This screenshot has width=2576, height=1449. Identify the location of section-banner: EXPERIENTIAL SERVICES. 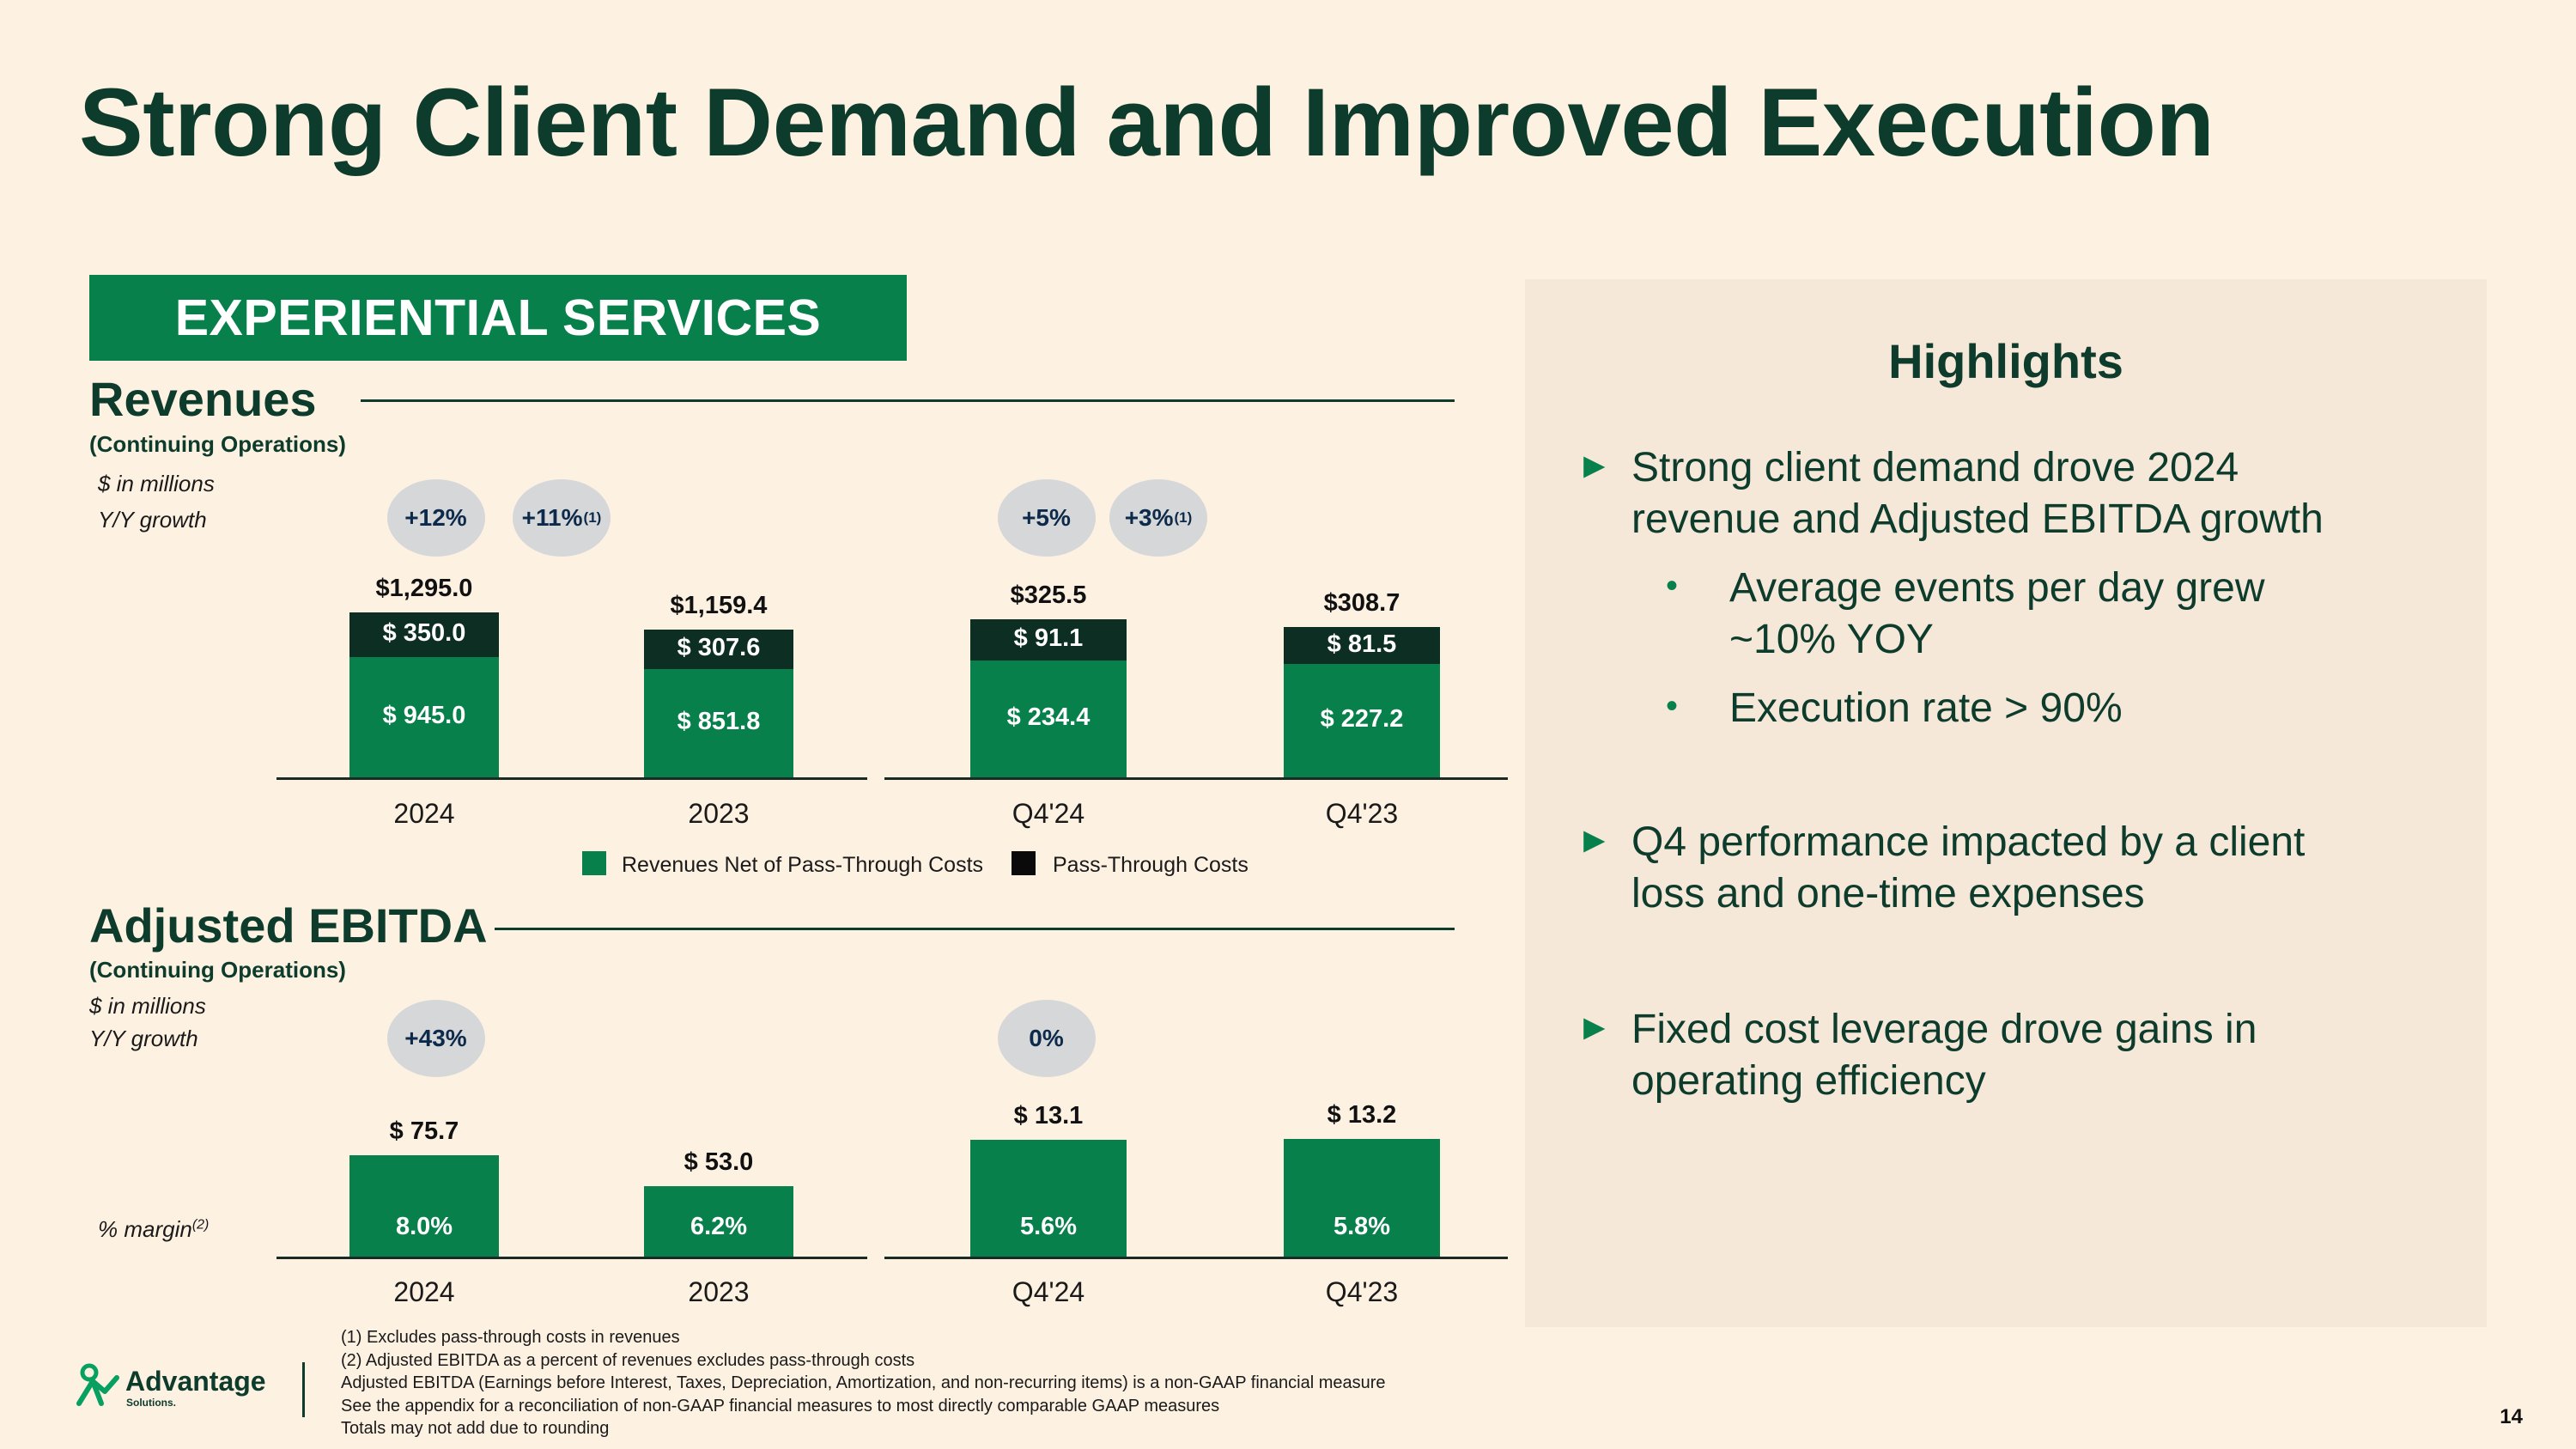
(498, 318).